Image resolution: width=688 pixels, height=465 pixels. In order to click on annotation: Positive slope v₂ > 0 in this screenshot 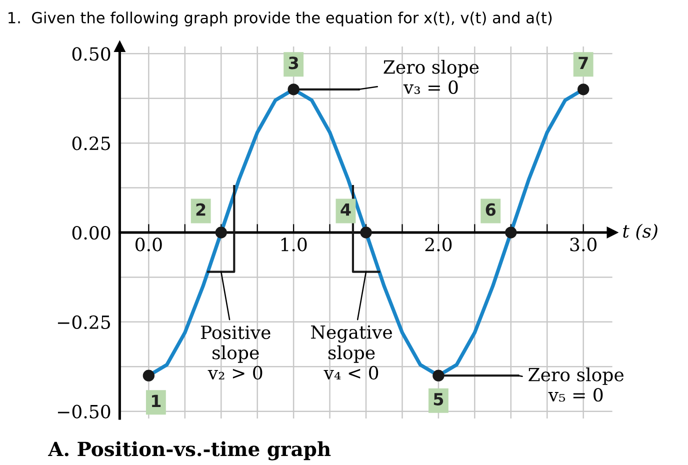, I will do `click(235, 353)`.